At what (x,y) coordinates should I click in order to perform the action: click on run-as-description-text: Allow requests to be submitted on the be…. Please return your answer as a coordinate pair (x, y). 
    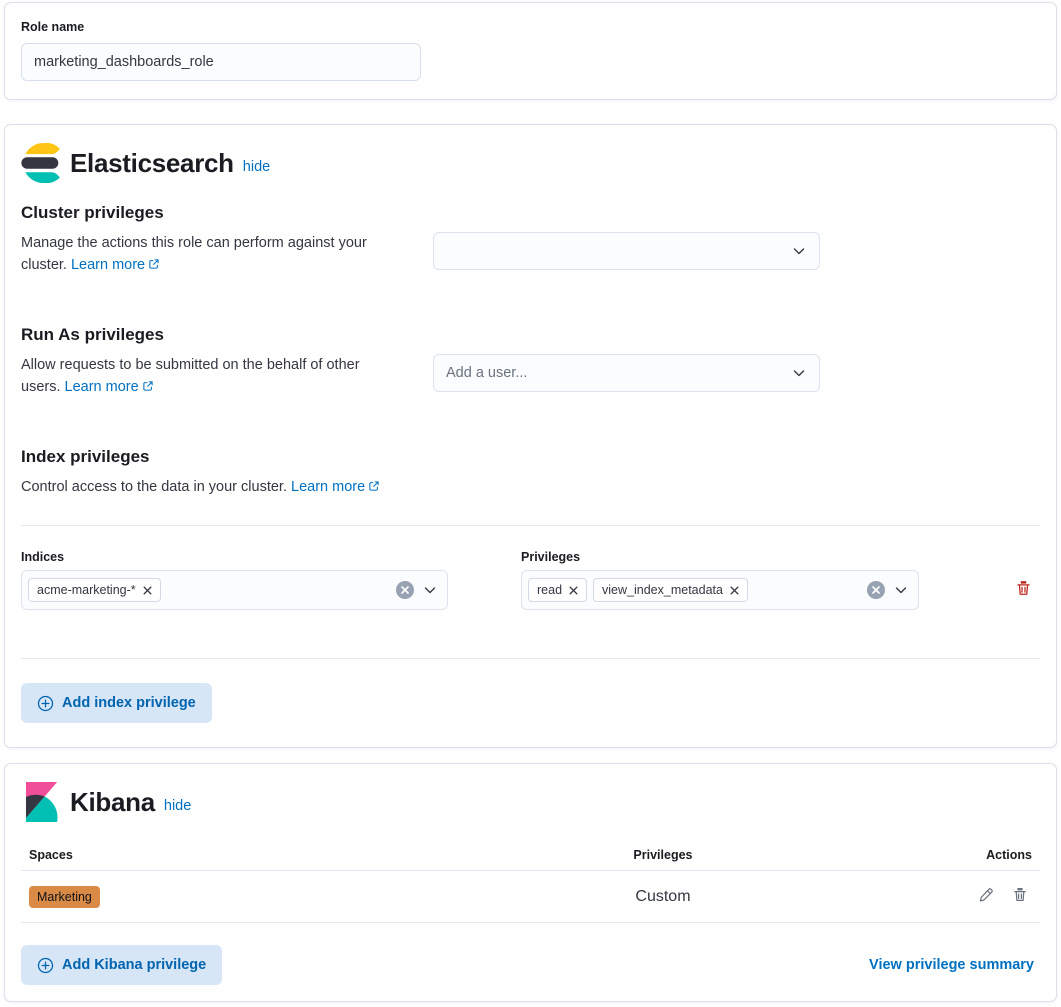
    Looking at the image, I should click on (190, 376).